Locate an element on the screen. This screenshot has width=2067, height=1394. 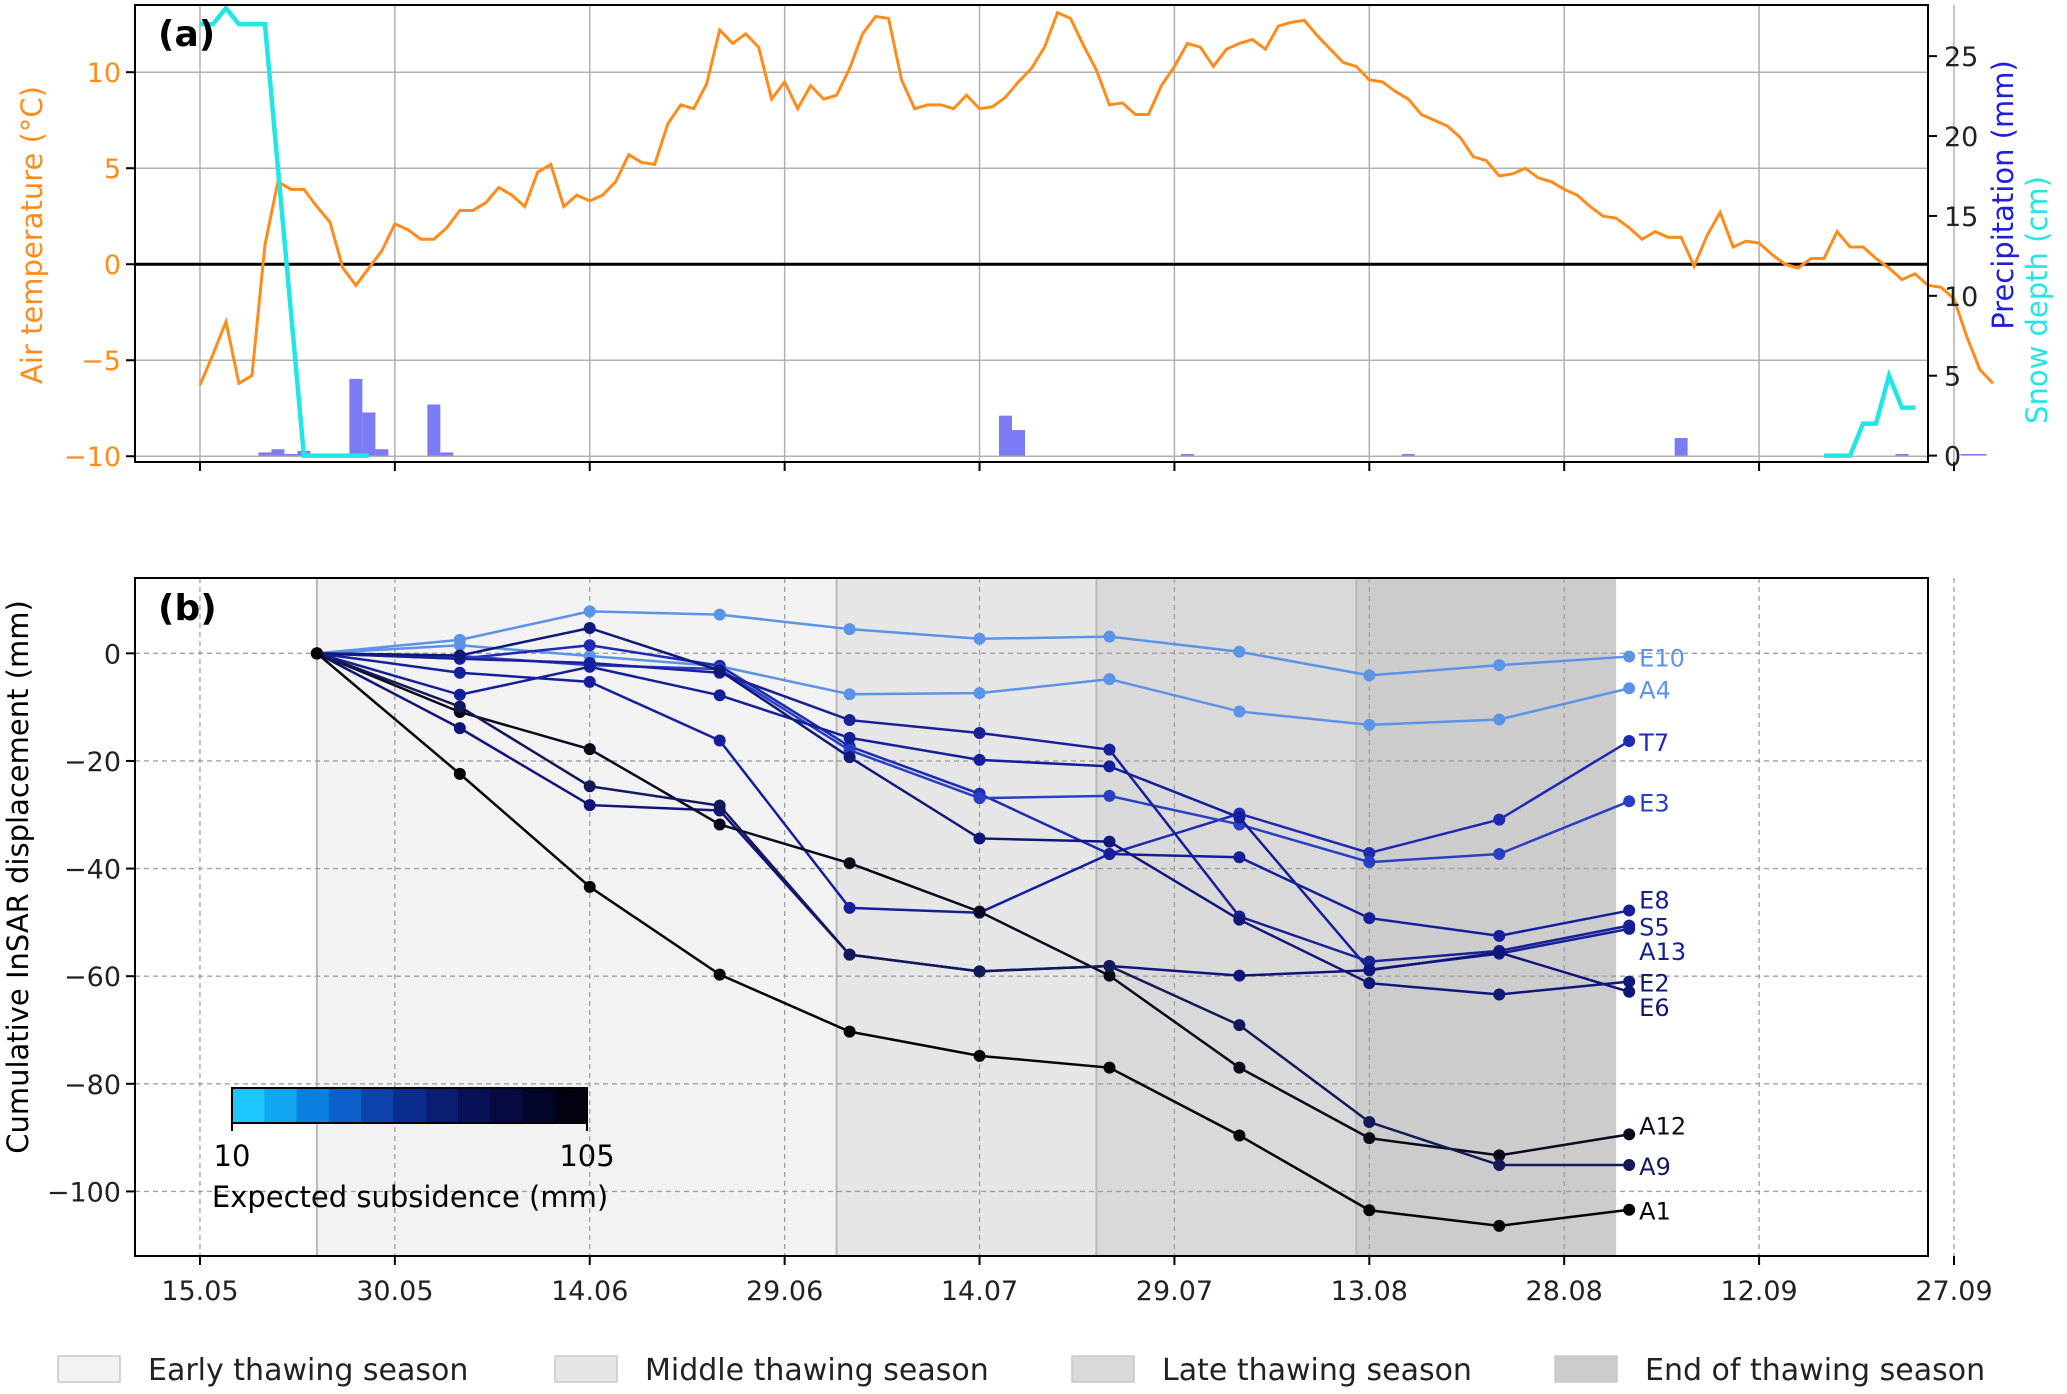
temperature-tick-label: 5 is located at coordinates (112, 169).